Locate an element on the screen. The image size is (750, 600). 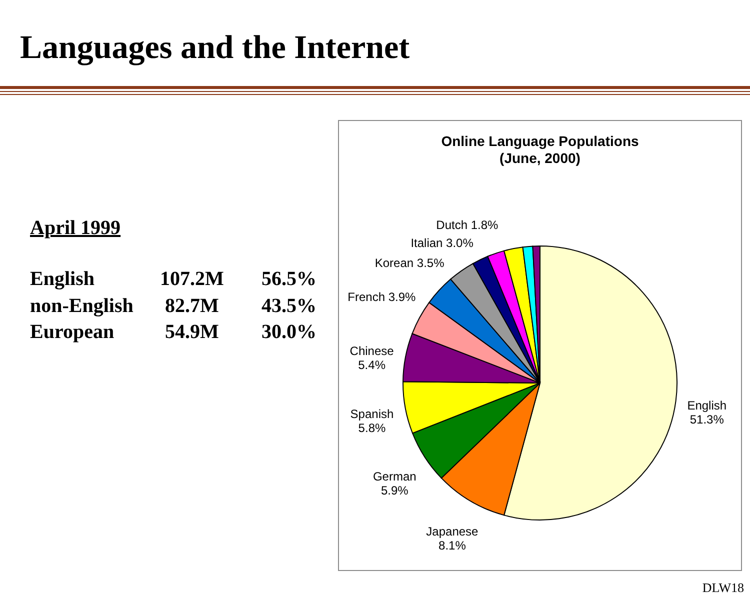
slice-label: Italian 3.0% is located at coordinates (442, 243).